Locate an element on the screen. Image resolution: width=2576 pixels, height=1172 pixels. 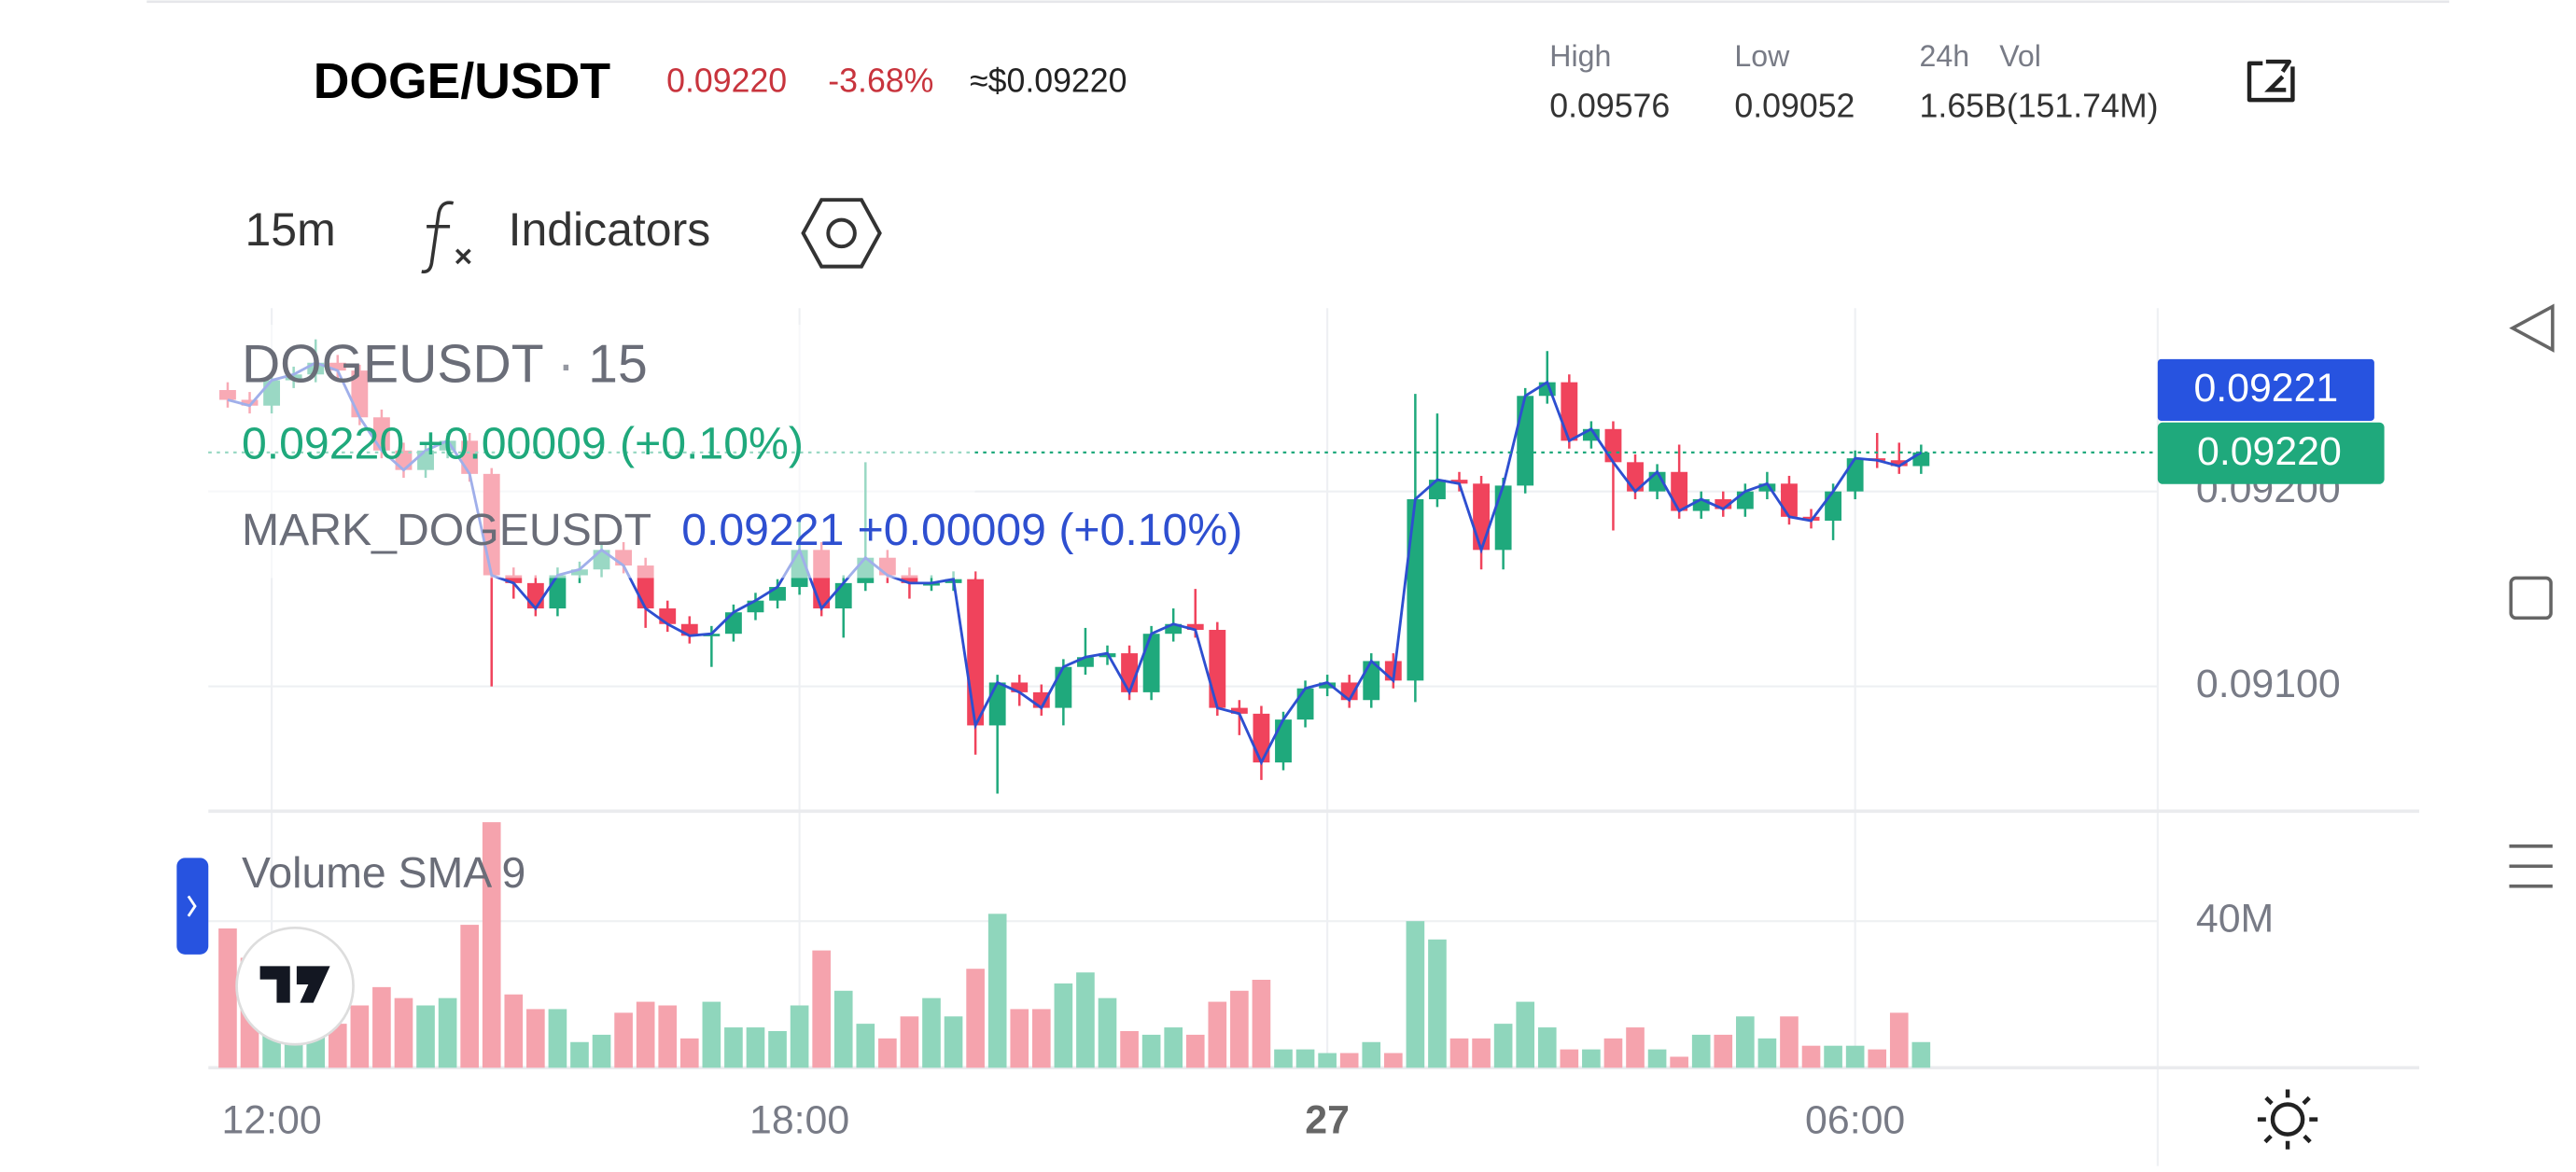
price: 0.09220 is located at coordinates (726, 81).